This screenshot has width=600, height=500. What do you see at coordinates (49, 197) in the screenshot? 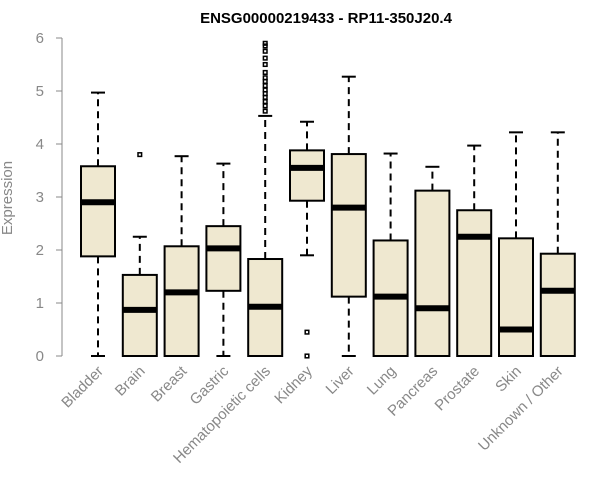
I see `y-axis: 0 1 2 3 4 5 6` at bounding box center [49, 197].